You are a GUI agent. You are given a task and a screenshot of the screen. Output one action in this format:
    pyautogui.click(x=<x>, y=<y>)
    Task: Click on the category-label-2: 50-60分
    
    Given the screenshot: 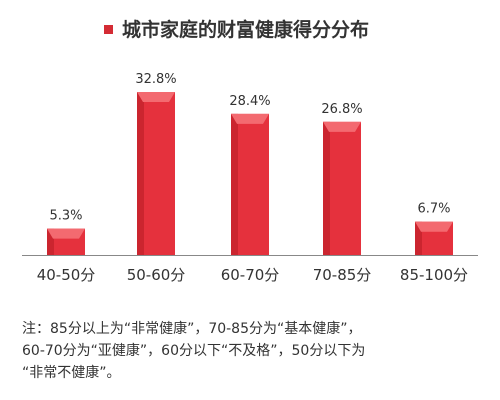 What is the action you would take?
    pyautogui.click(x=156, y=275)
    